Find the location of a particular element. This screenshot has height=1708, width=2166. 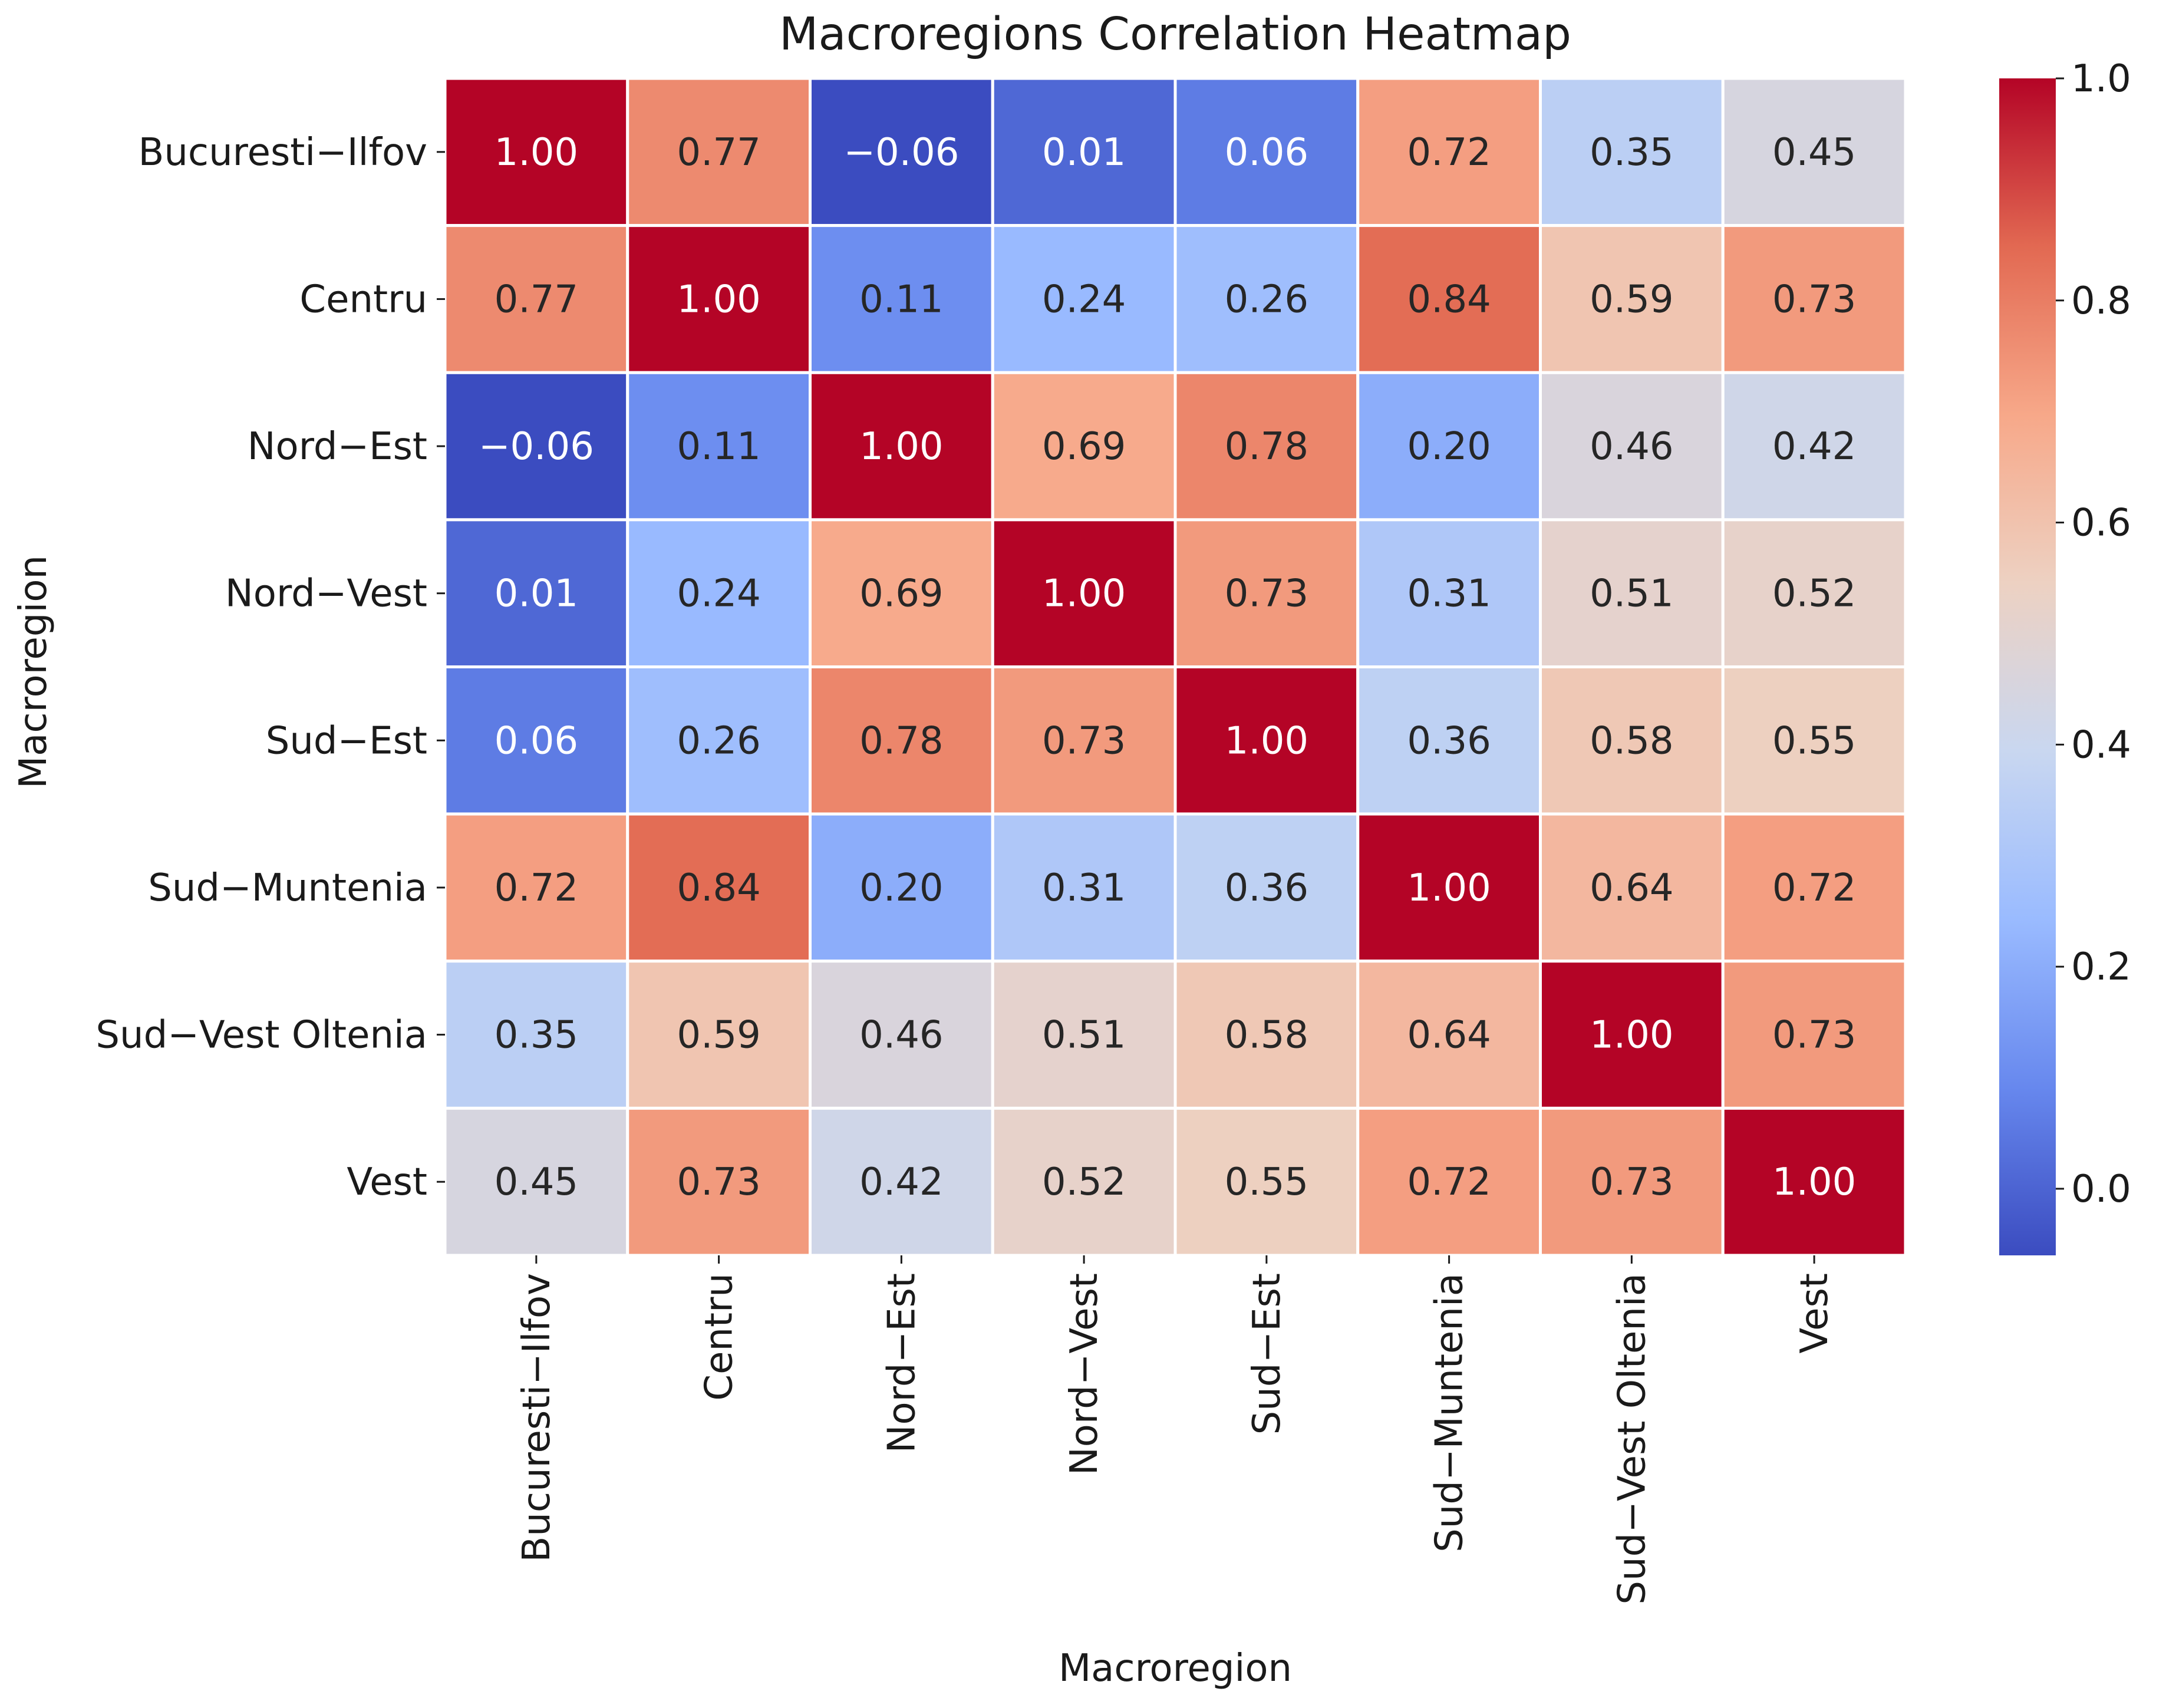

cell-value-label: 0.06 is located at coordinates (1267, 152).